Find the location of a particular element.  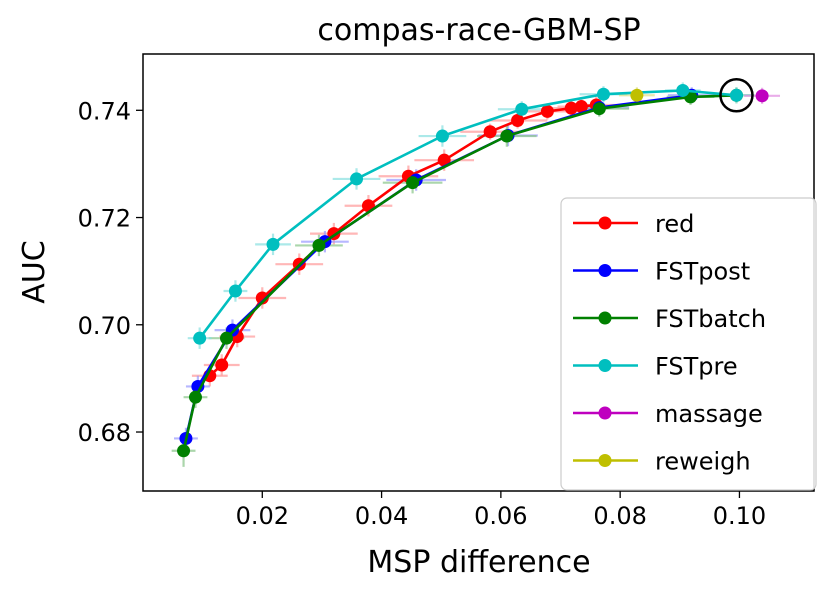

chart-title: compas-race-GBM-SP is located at coordinates (478, 30).